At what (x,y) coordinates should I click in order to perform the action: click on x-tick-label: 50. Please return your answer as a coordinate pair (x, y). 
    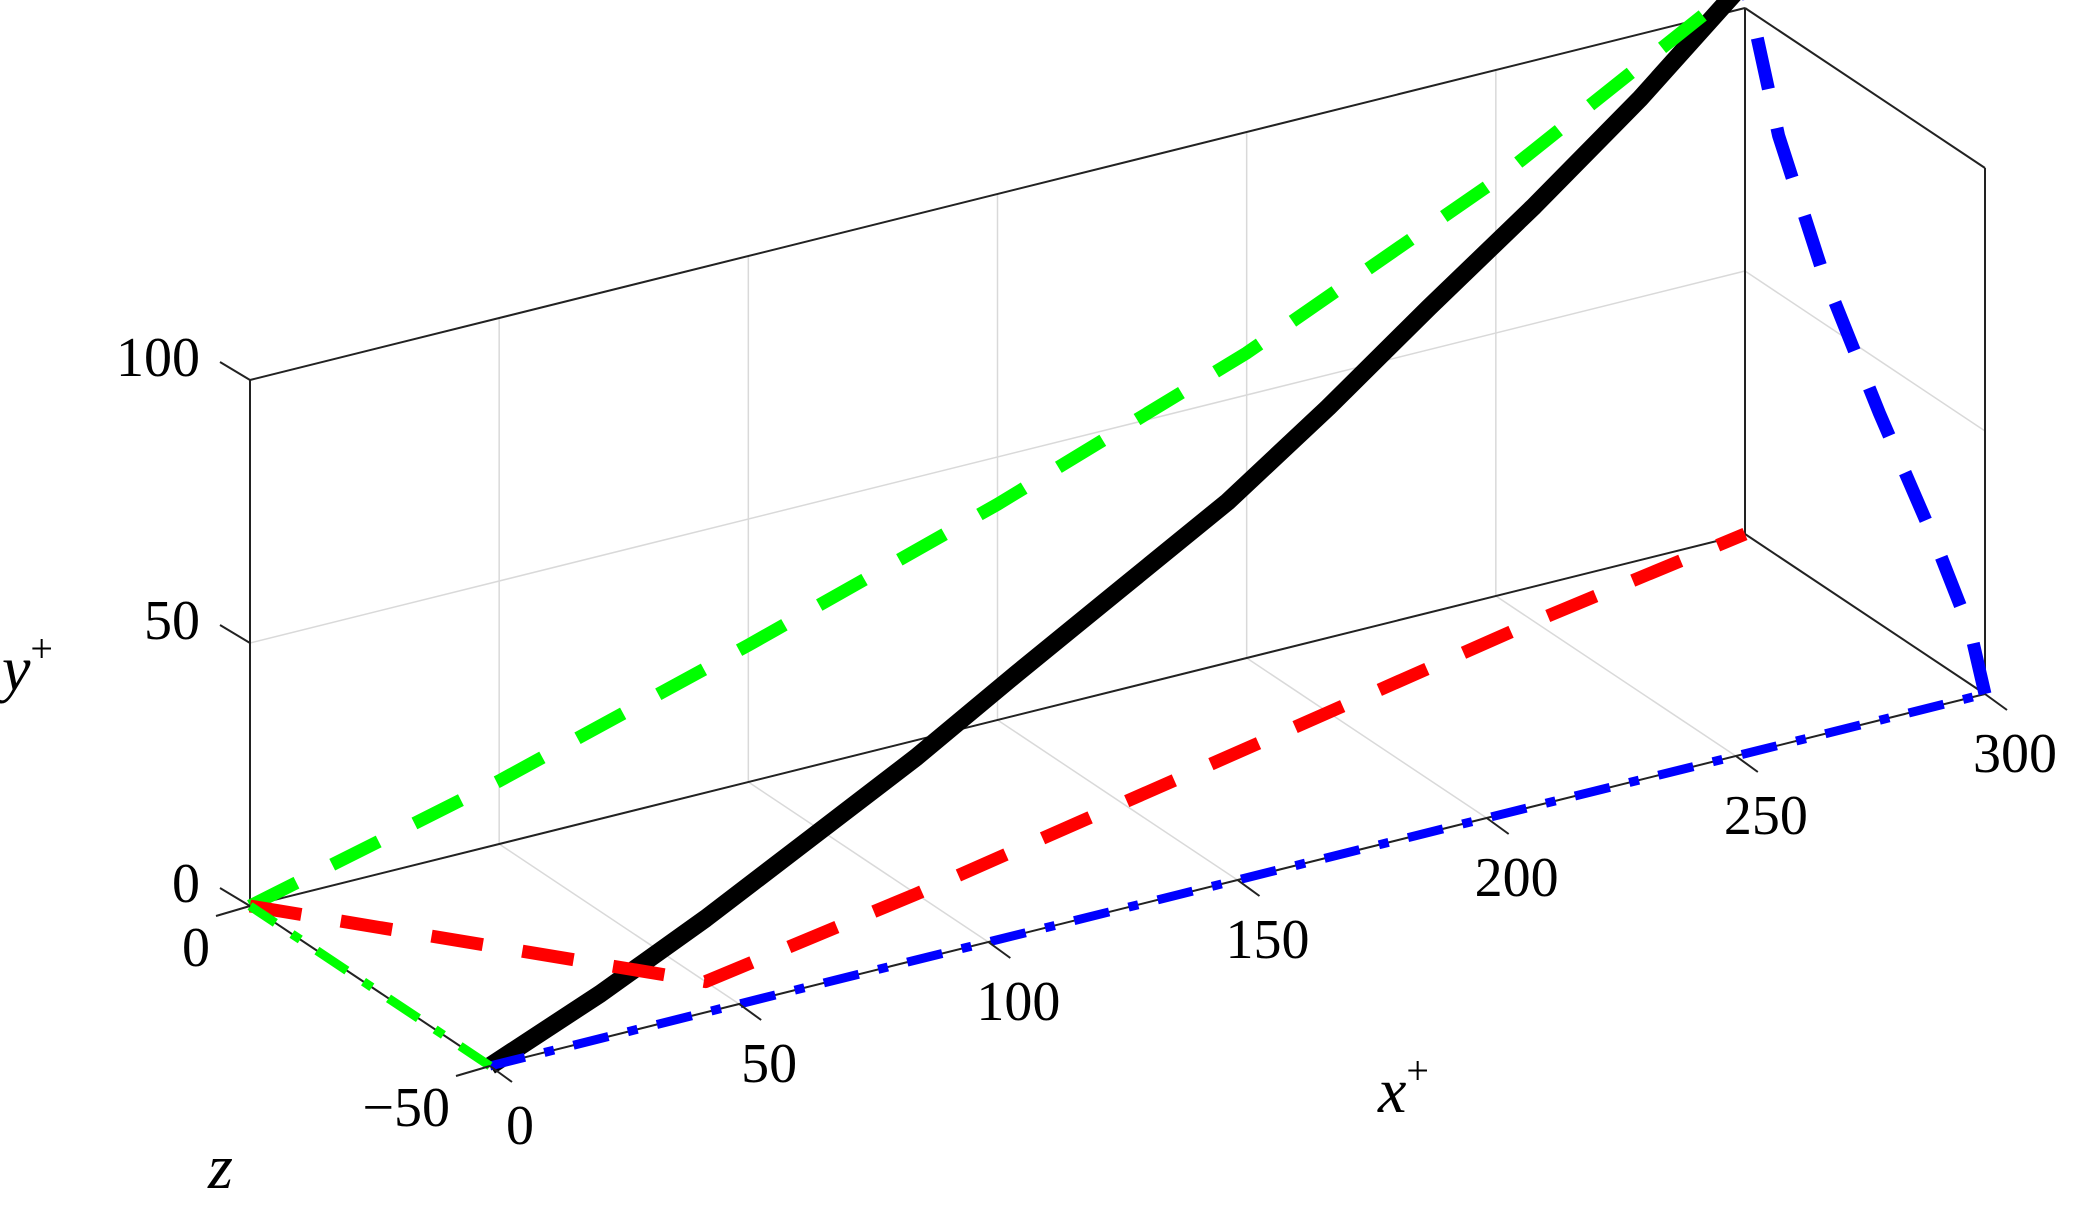
    Looking at the image, I should click on (769, 1064).